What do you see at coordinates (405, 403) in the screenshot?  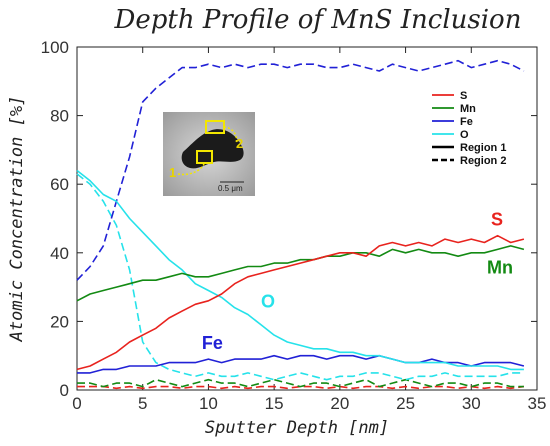 I see `x-tick-label: 25` at bounding box center [405, 403].